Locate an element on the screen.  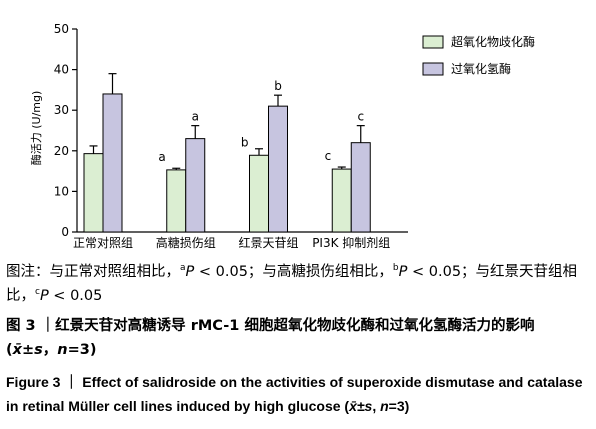
y-tick-label: 30 is located at coordinates (61, 110).